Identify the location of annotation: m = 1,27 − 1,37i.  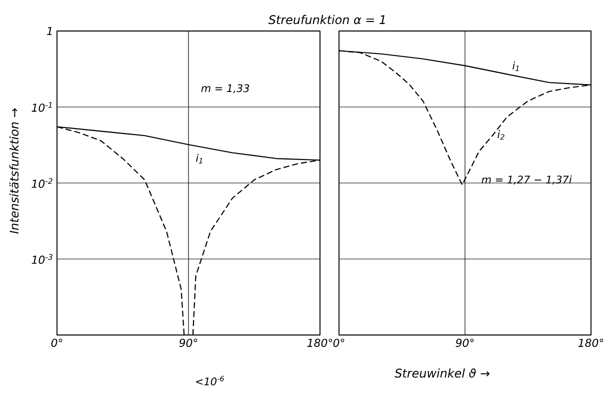
(527, 180).